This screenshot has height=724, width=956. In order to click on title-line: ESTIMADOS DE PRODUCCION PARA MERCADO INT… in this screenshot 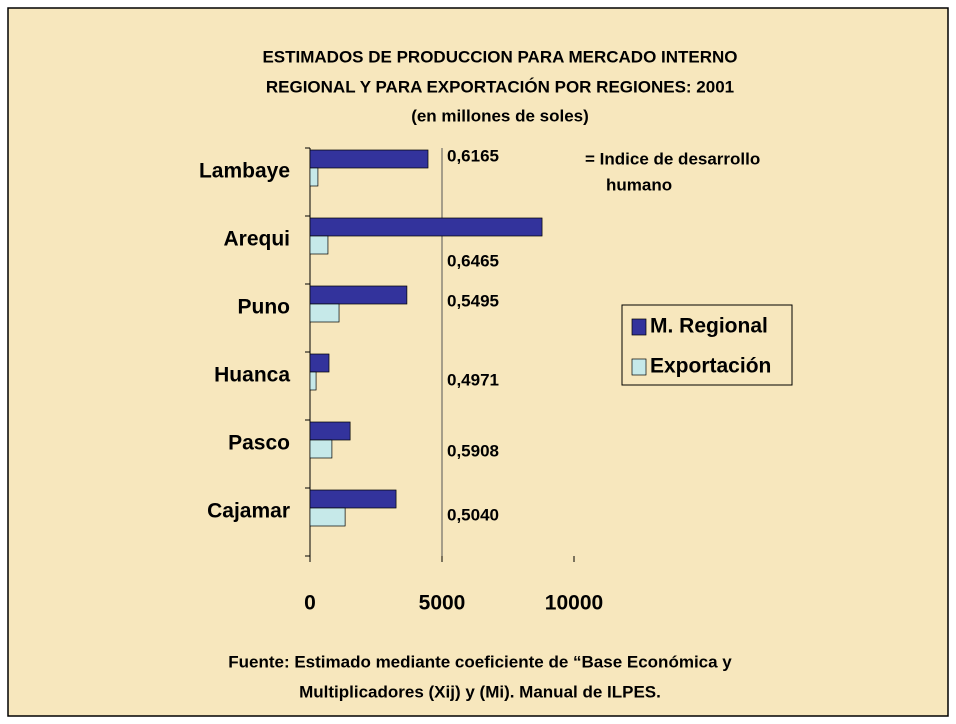, I will do `click(499, 56)`.